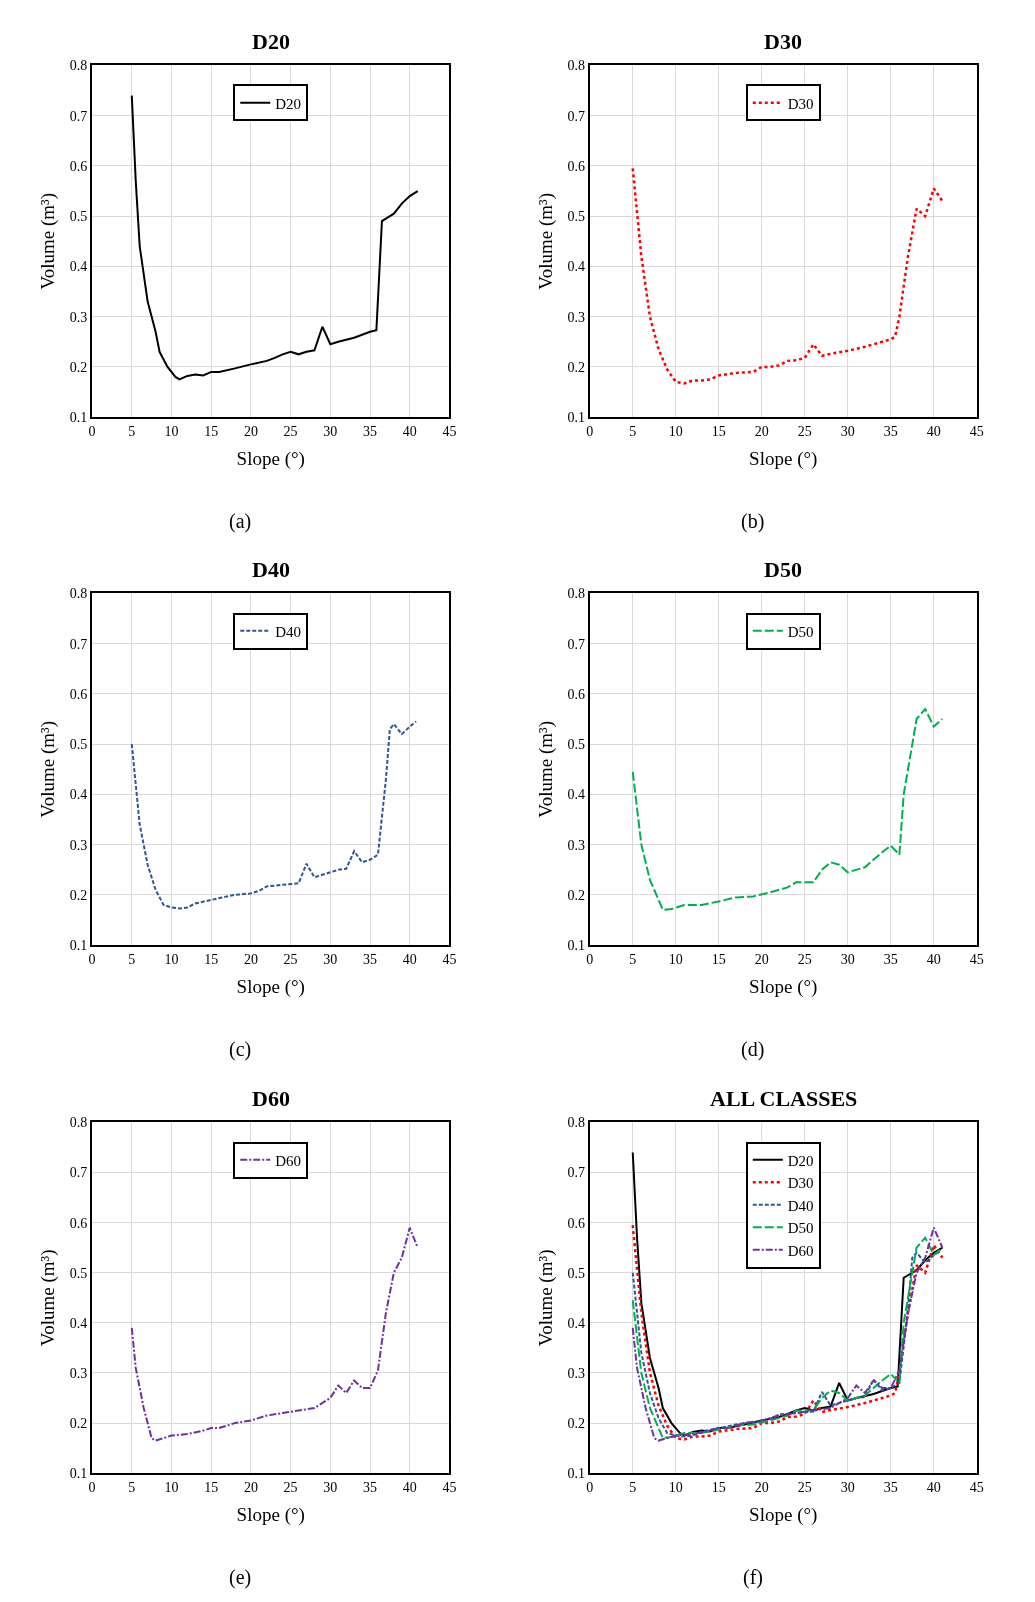  What do you see at coordinates (784, 1098) in the screenshot?
I see `chart-title: ALL CLASSES` at bounding box center [784, 1098].